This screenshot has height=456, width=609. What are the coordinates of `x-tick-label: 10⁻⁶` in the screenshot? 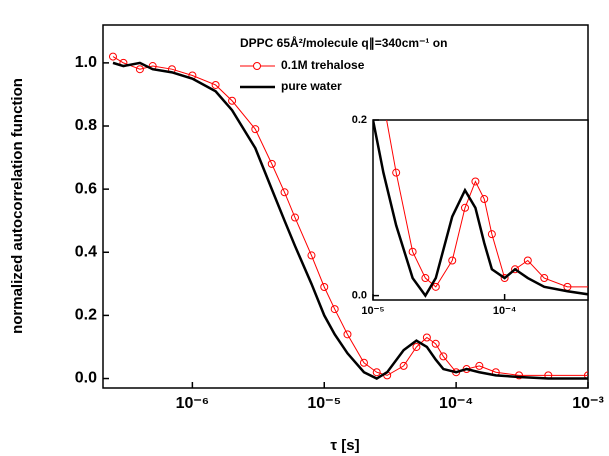 It's located at (193, 403).